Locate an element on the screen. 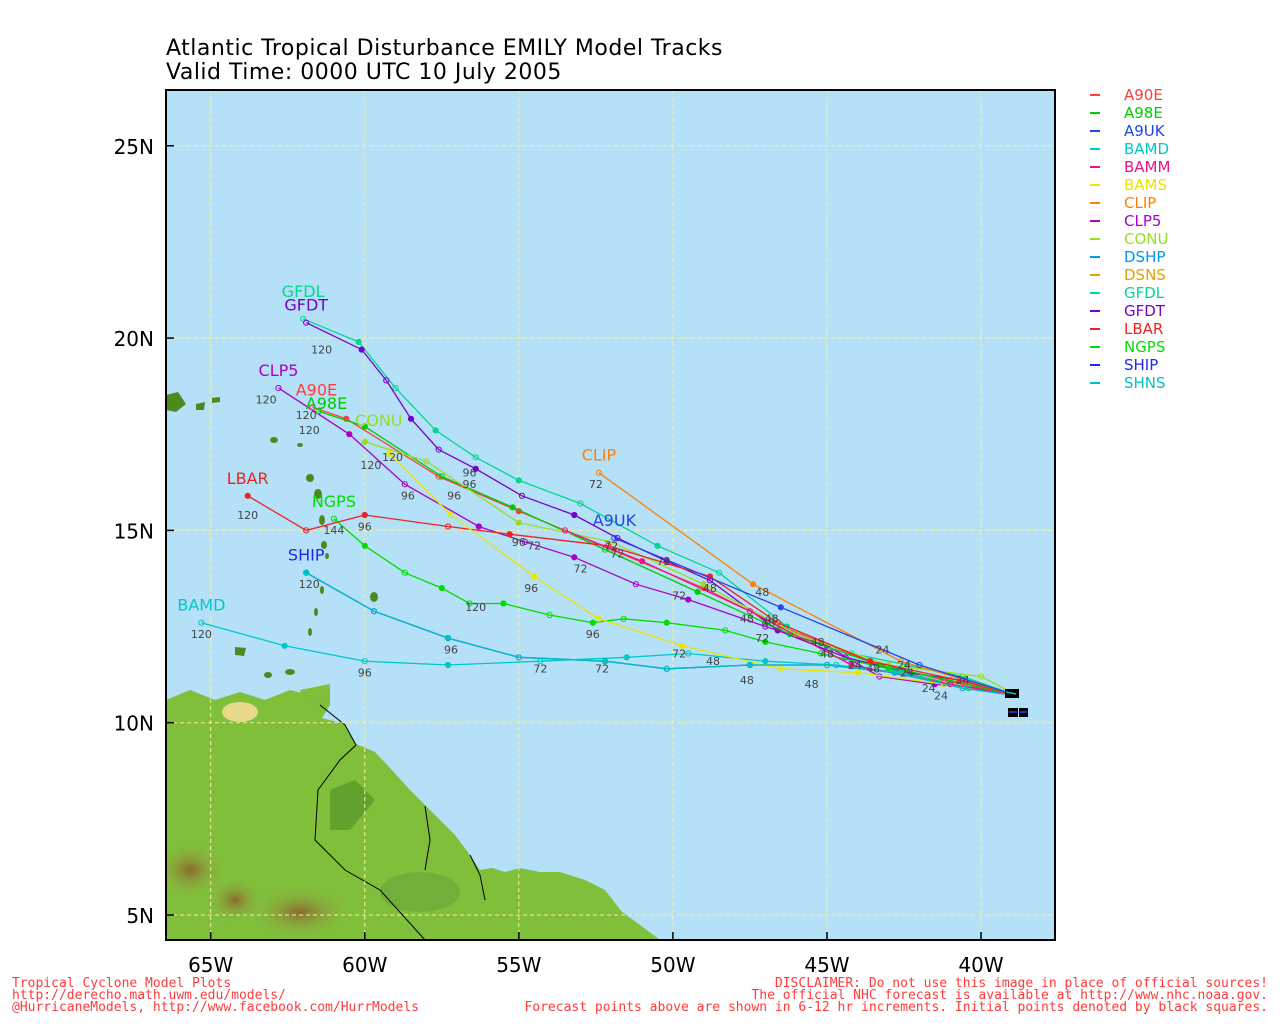  track-line-clip is located at coordinates (808, 584).